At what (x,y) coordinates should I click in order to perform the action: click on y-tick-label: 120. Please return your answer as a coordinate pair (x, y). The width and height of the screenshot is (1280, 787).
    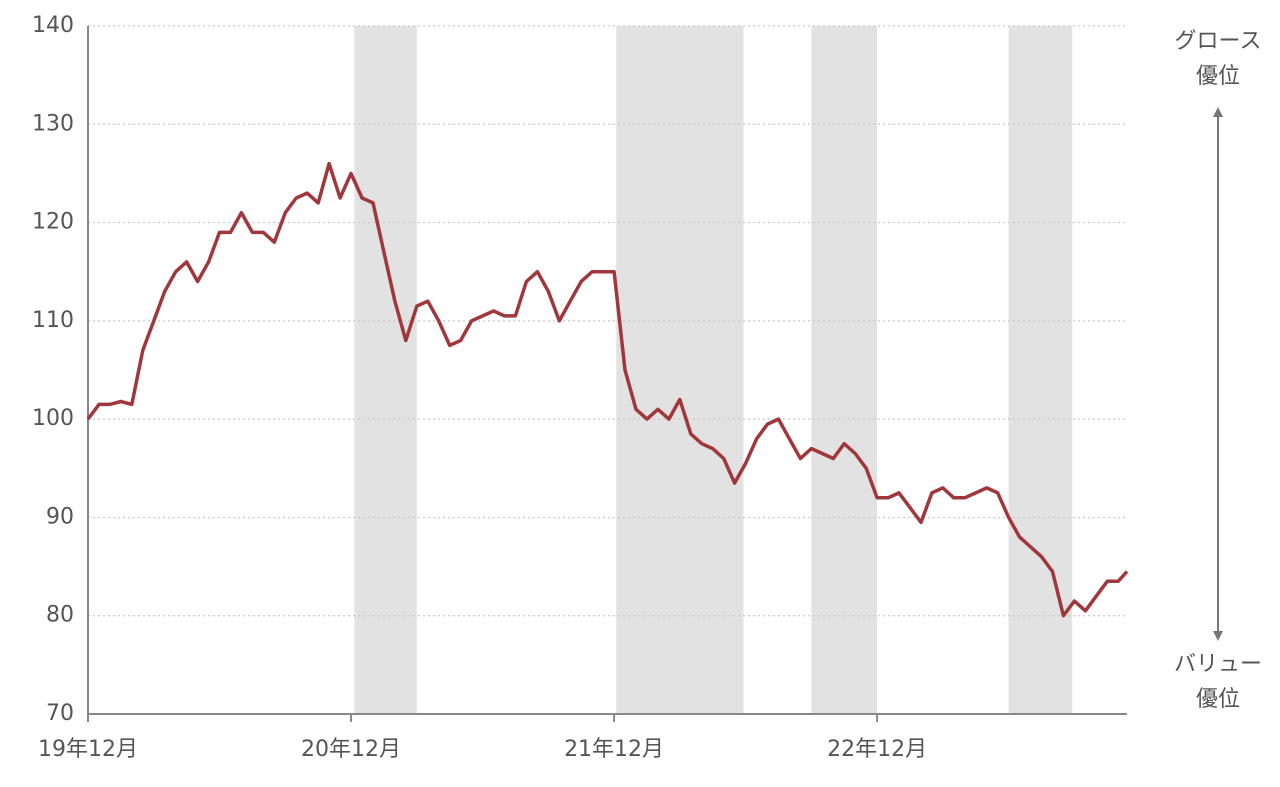
    Looking at the image, I should click on (53, 222).